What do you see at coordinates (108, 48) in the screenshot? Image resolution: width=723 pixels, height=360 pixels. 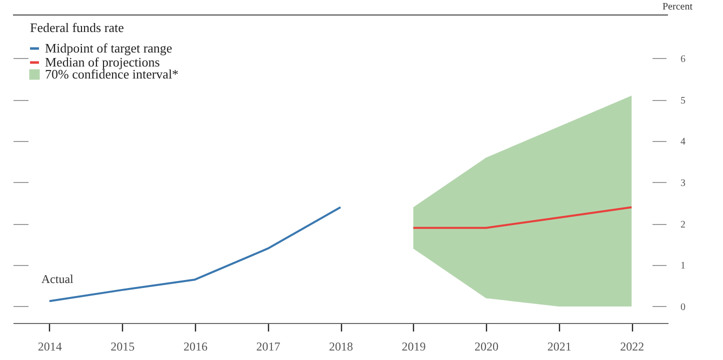 I see `legend-label: Midpoint of target range` at bounding box center [108, 48].